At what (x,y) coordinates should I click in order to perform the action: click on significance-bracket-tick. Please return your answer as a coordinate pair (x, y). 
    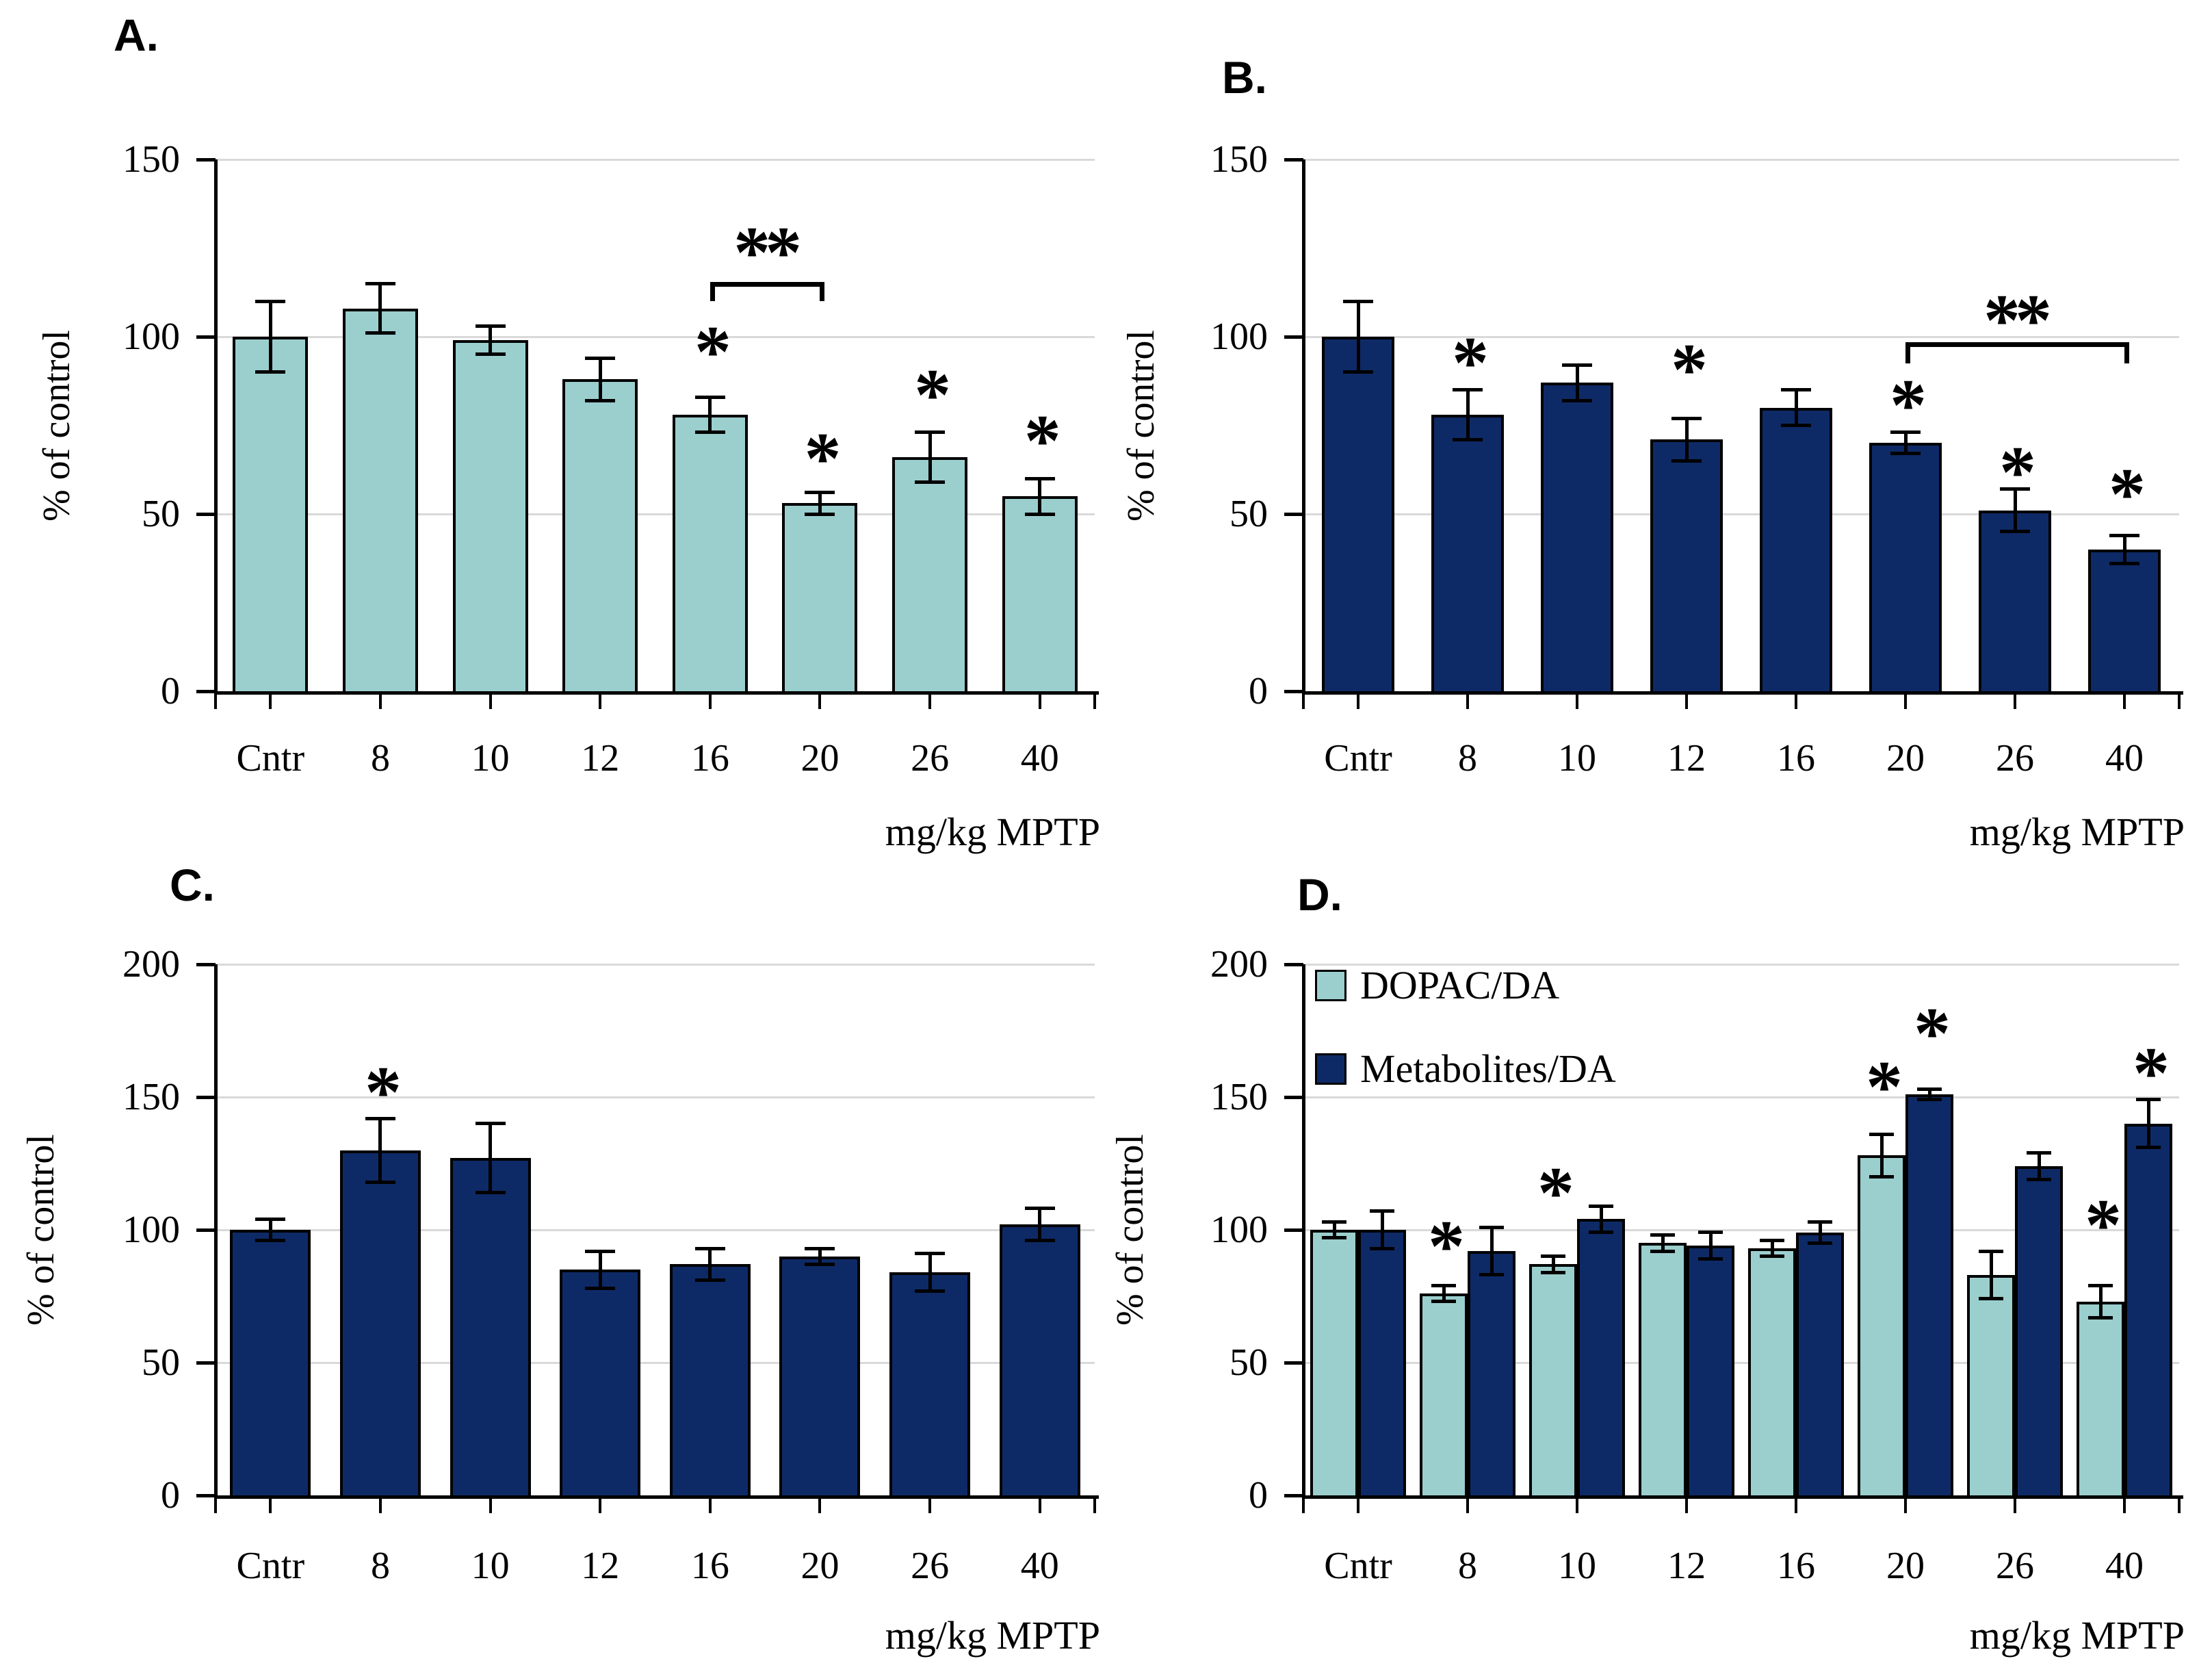
    Looking at the image, I should click on (2126, 353).